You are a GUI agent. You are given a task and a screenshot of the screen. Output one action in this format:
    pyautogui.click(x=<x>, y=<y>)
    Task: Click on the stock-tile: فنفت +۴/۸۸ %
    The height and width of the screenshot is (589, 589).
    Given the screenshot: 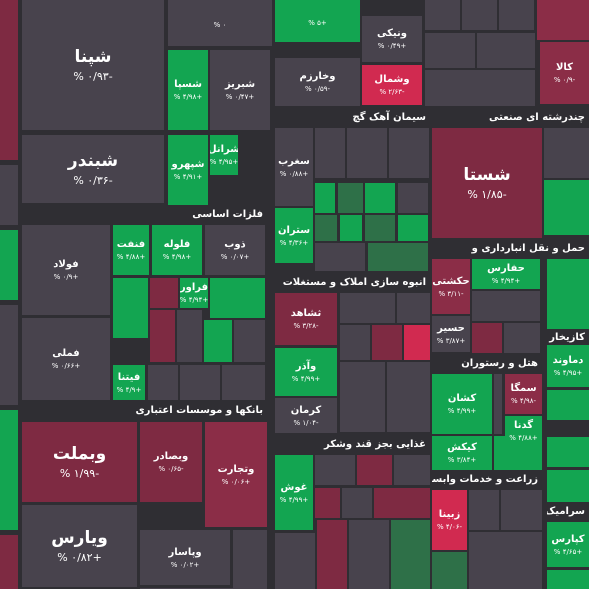 What is the action you would take?
    pyautogui.click(x=131, y=250)
    